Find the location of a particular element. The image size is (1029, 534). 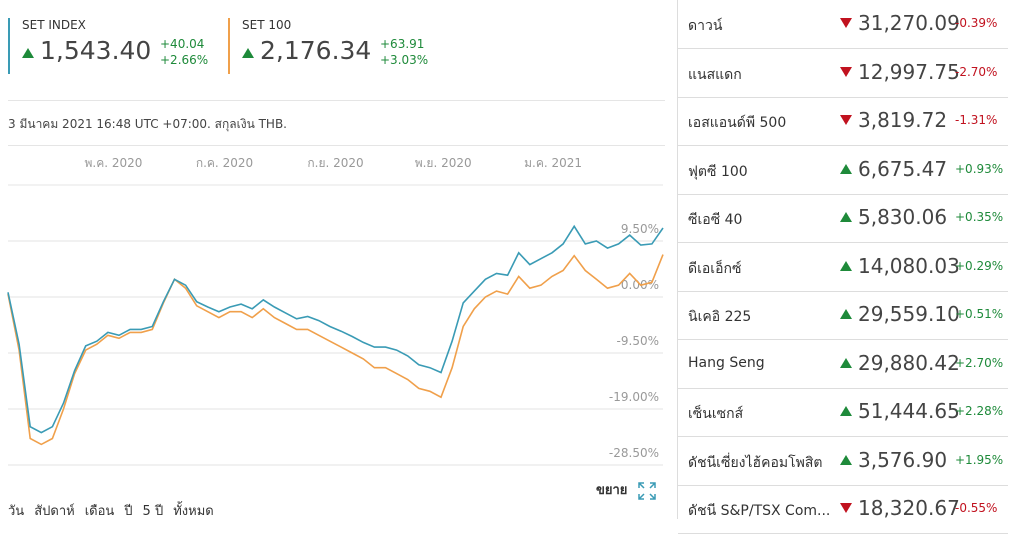

index-card: SET 100 2,176.34 +63.91 +3.03% is located at coordinates (335, 46).